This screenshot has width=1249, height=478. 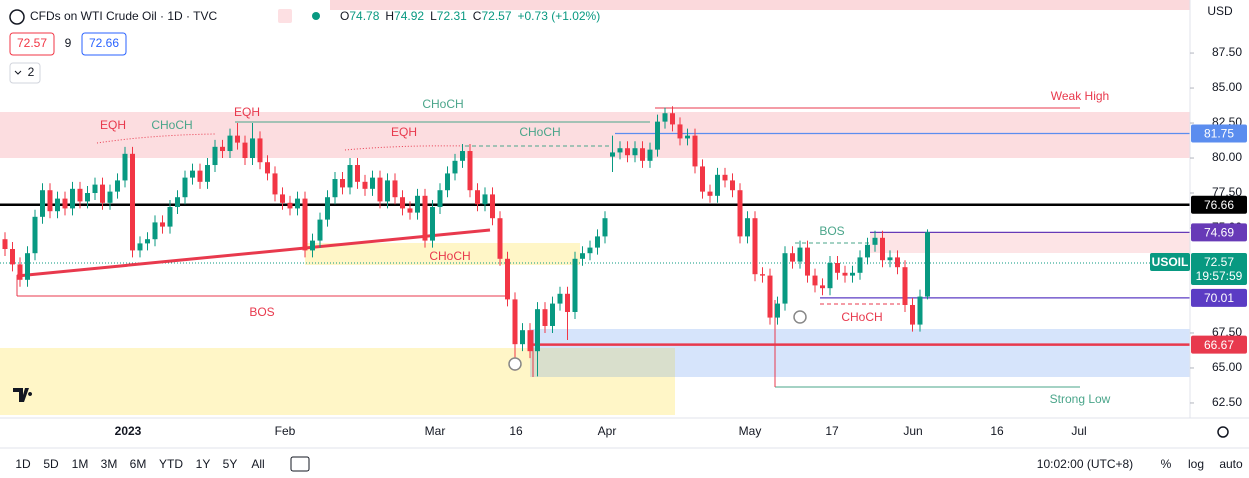 I want to click on symbol-title: CFDs on WTI Crude Oil · 1D · TVC, so click(x=123, y=16).